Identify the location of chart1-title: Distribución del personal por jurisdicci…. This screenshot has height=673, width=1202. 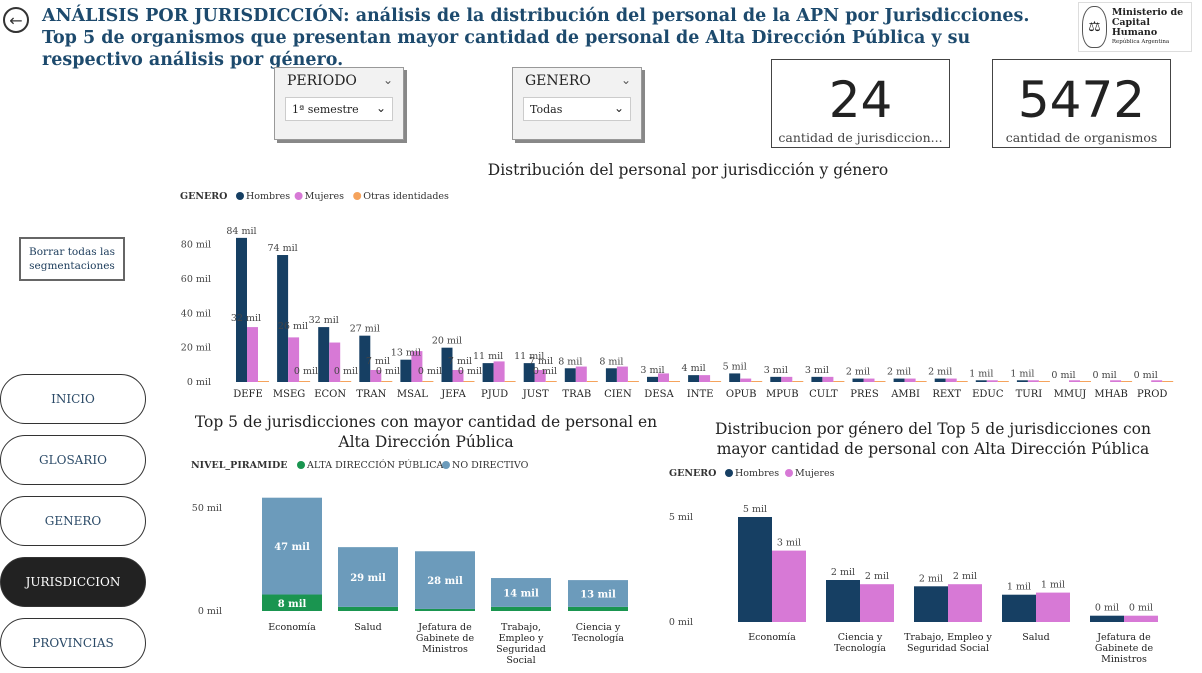
(688, 170).